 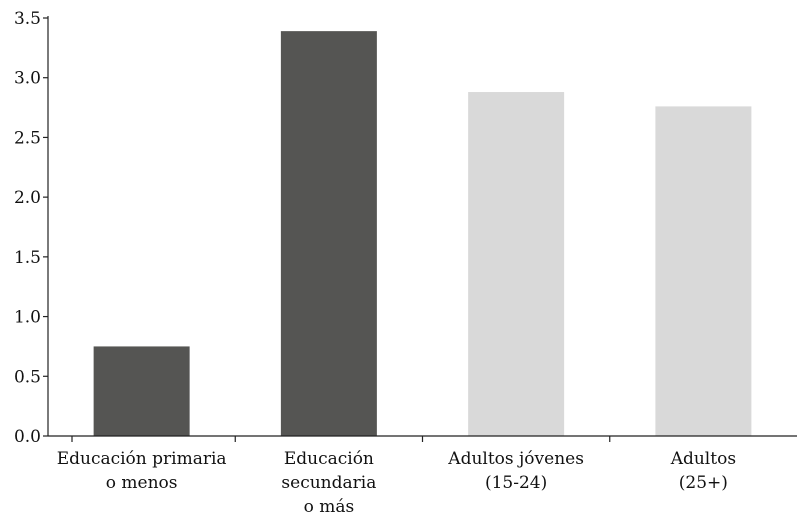 I want to click on x-category-label-4: Adultos (25+), so click(x=703, y=471).